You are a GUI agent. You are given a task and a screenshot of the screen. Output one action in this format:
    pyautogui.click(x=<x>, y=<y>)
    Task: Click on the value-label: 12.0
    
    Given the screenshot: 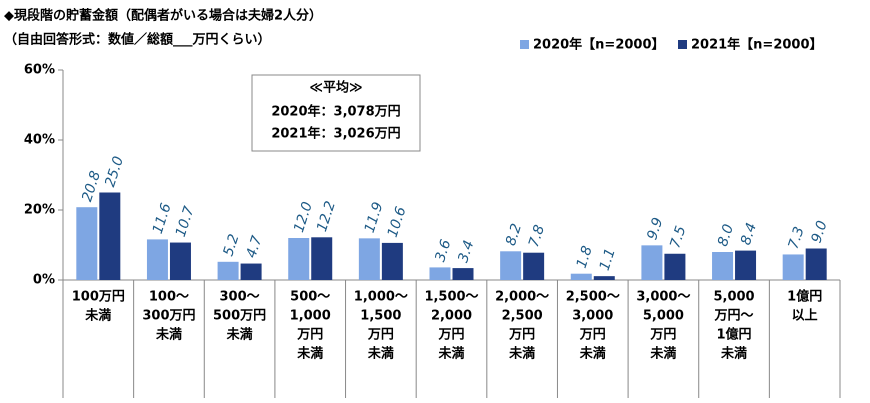 What is the action you would take?
    pyautogui.click(x=303, y=217)
    